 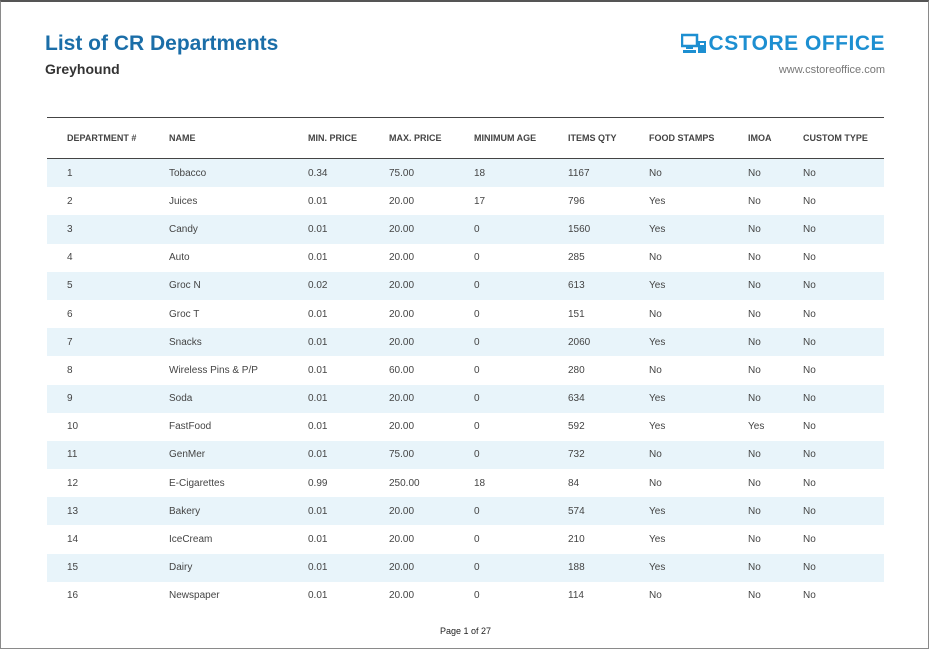 What do you see at coordinates (73, 540) in the screenshot?
I see `cell-department-number: 14` at bounding box center [73, 540].